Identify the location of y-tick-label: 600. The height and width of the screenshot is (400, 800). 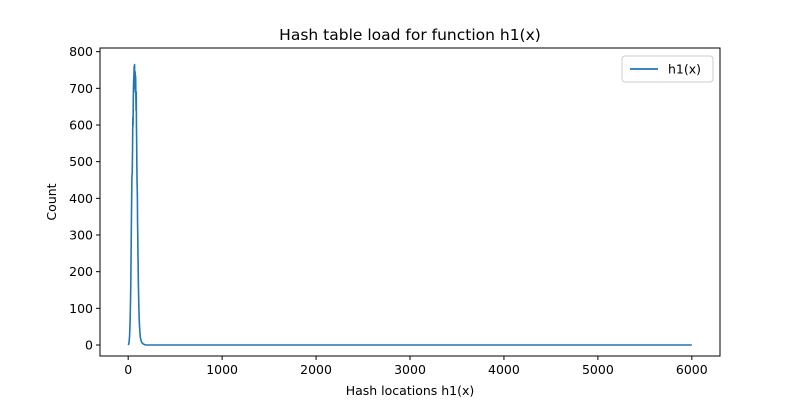
(81, 125).